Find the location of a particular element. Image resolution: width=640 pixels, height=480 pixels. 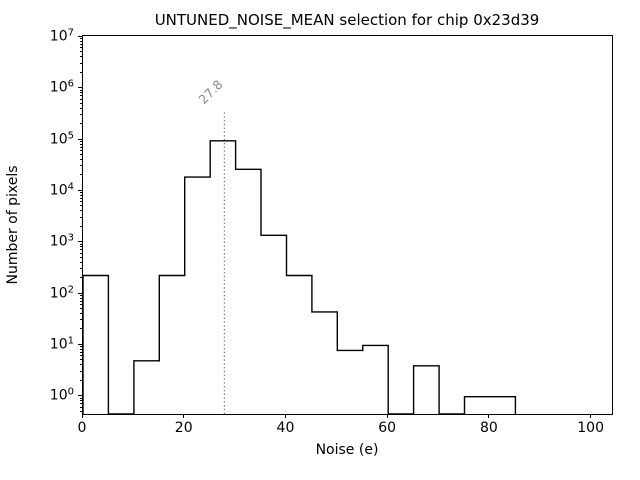

y-axis-label: Number of pixels is located at coordinates (13, 225).